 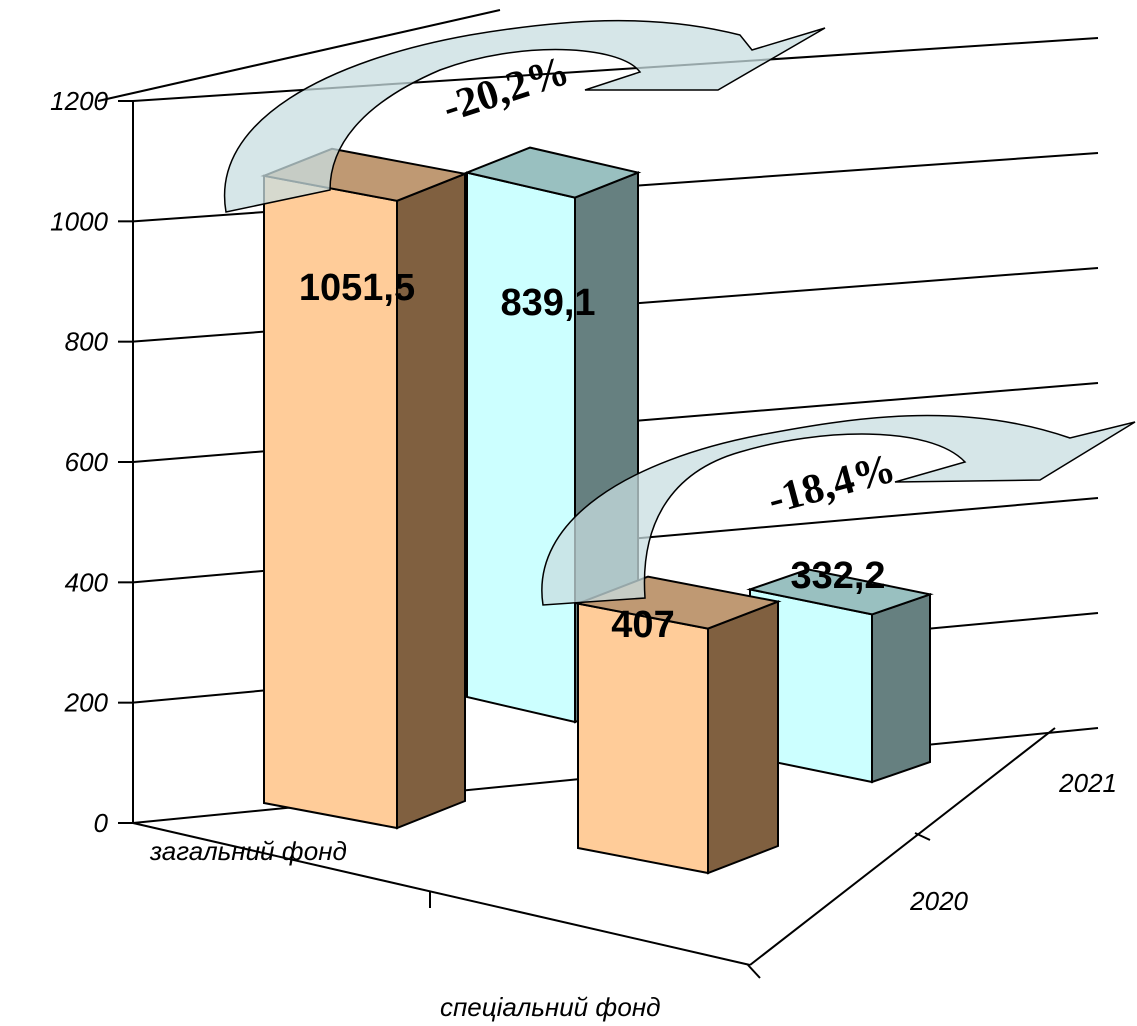 I want to click on y-tick-label: 1000, so click(x=79, y=221).